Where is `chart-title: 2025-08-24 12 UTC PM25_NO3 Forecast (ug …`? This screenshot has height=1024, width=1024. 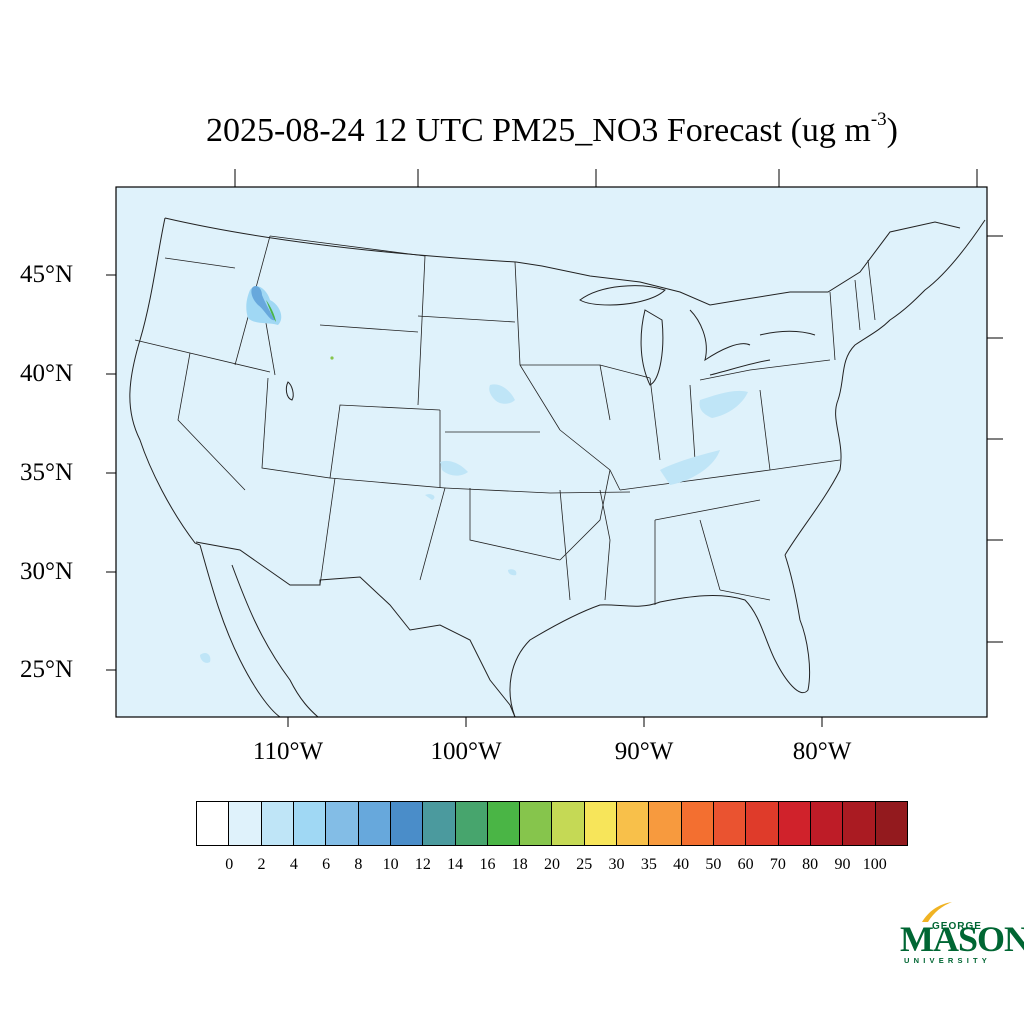 chart-title: 2025-08-24 12 UTC PM25_NO3 Forecast (ug … is located at coordinates (552, 128).